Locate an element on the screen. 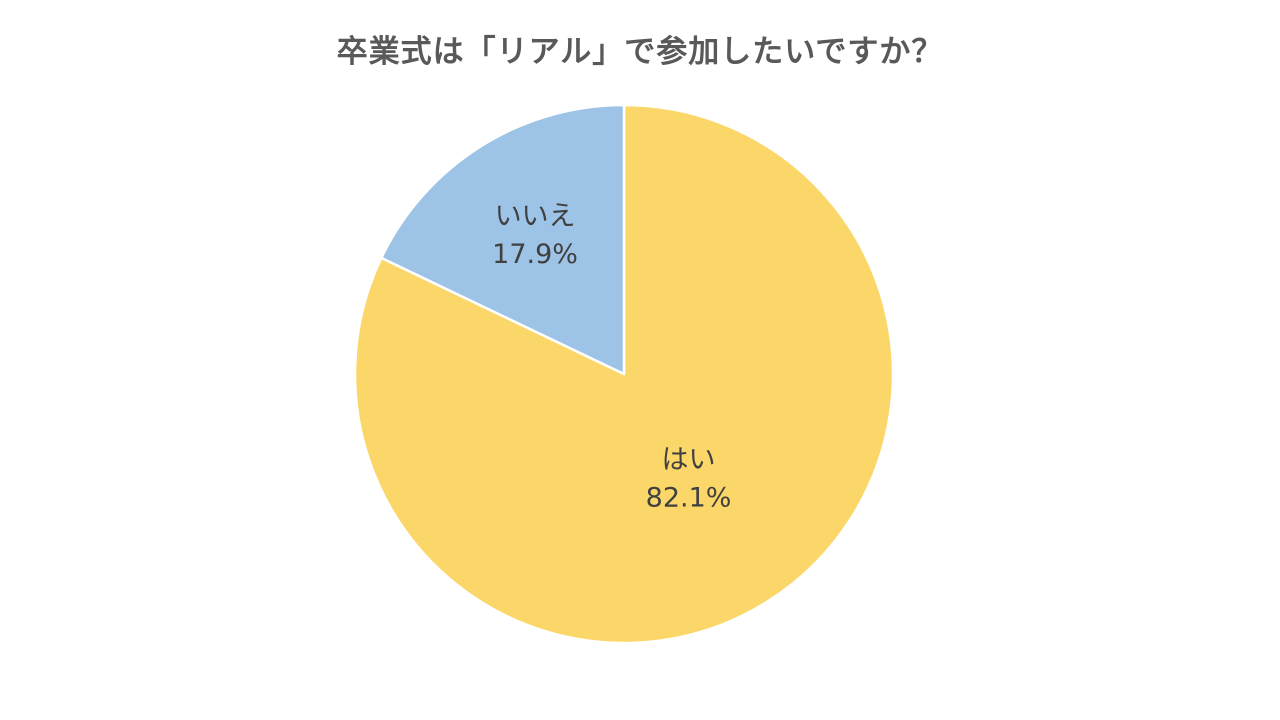 The width and height of the screenshot is (1280, 720). slice-category-label: いいえ is located at coordinates (535, 216).